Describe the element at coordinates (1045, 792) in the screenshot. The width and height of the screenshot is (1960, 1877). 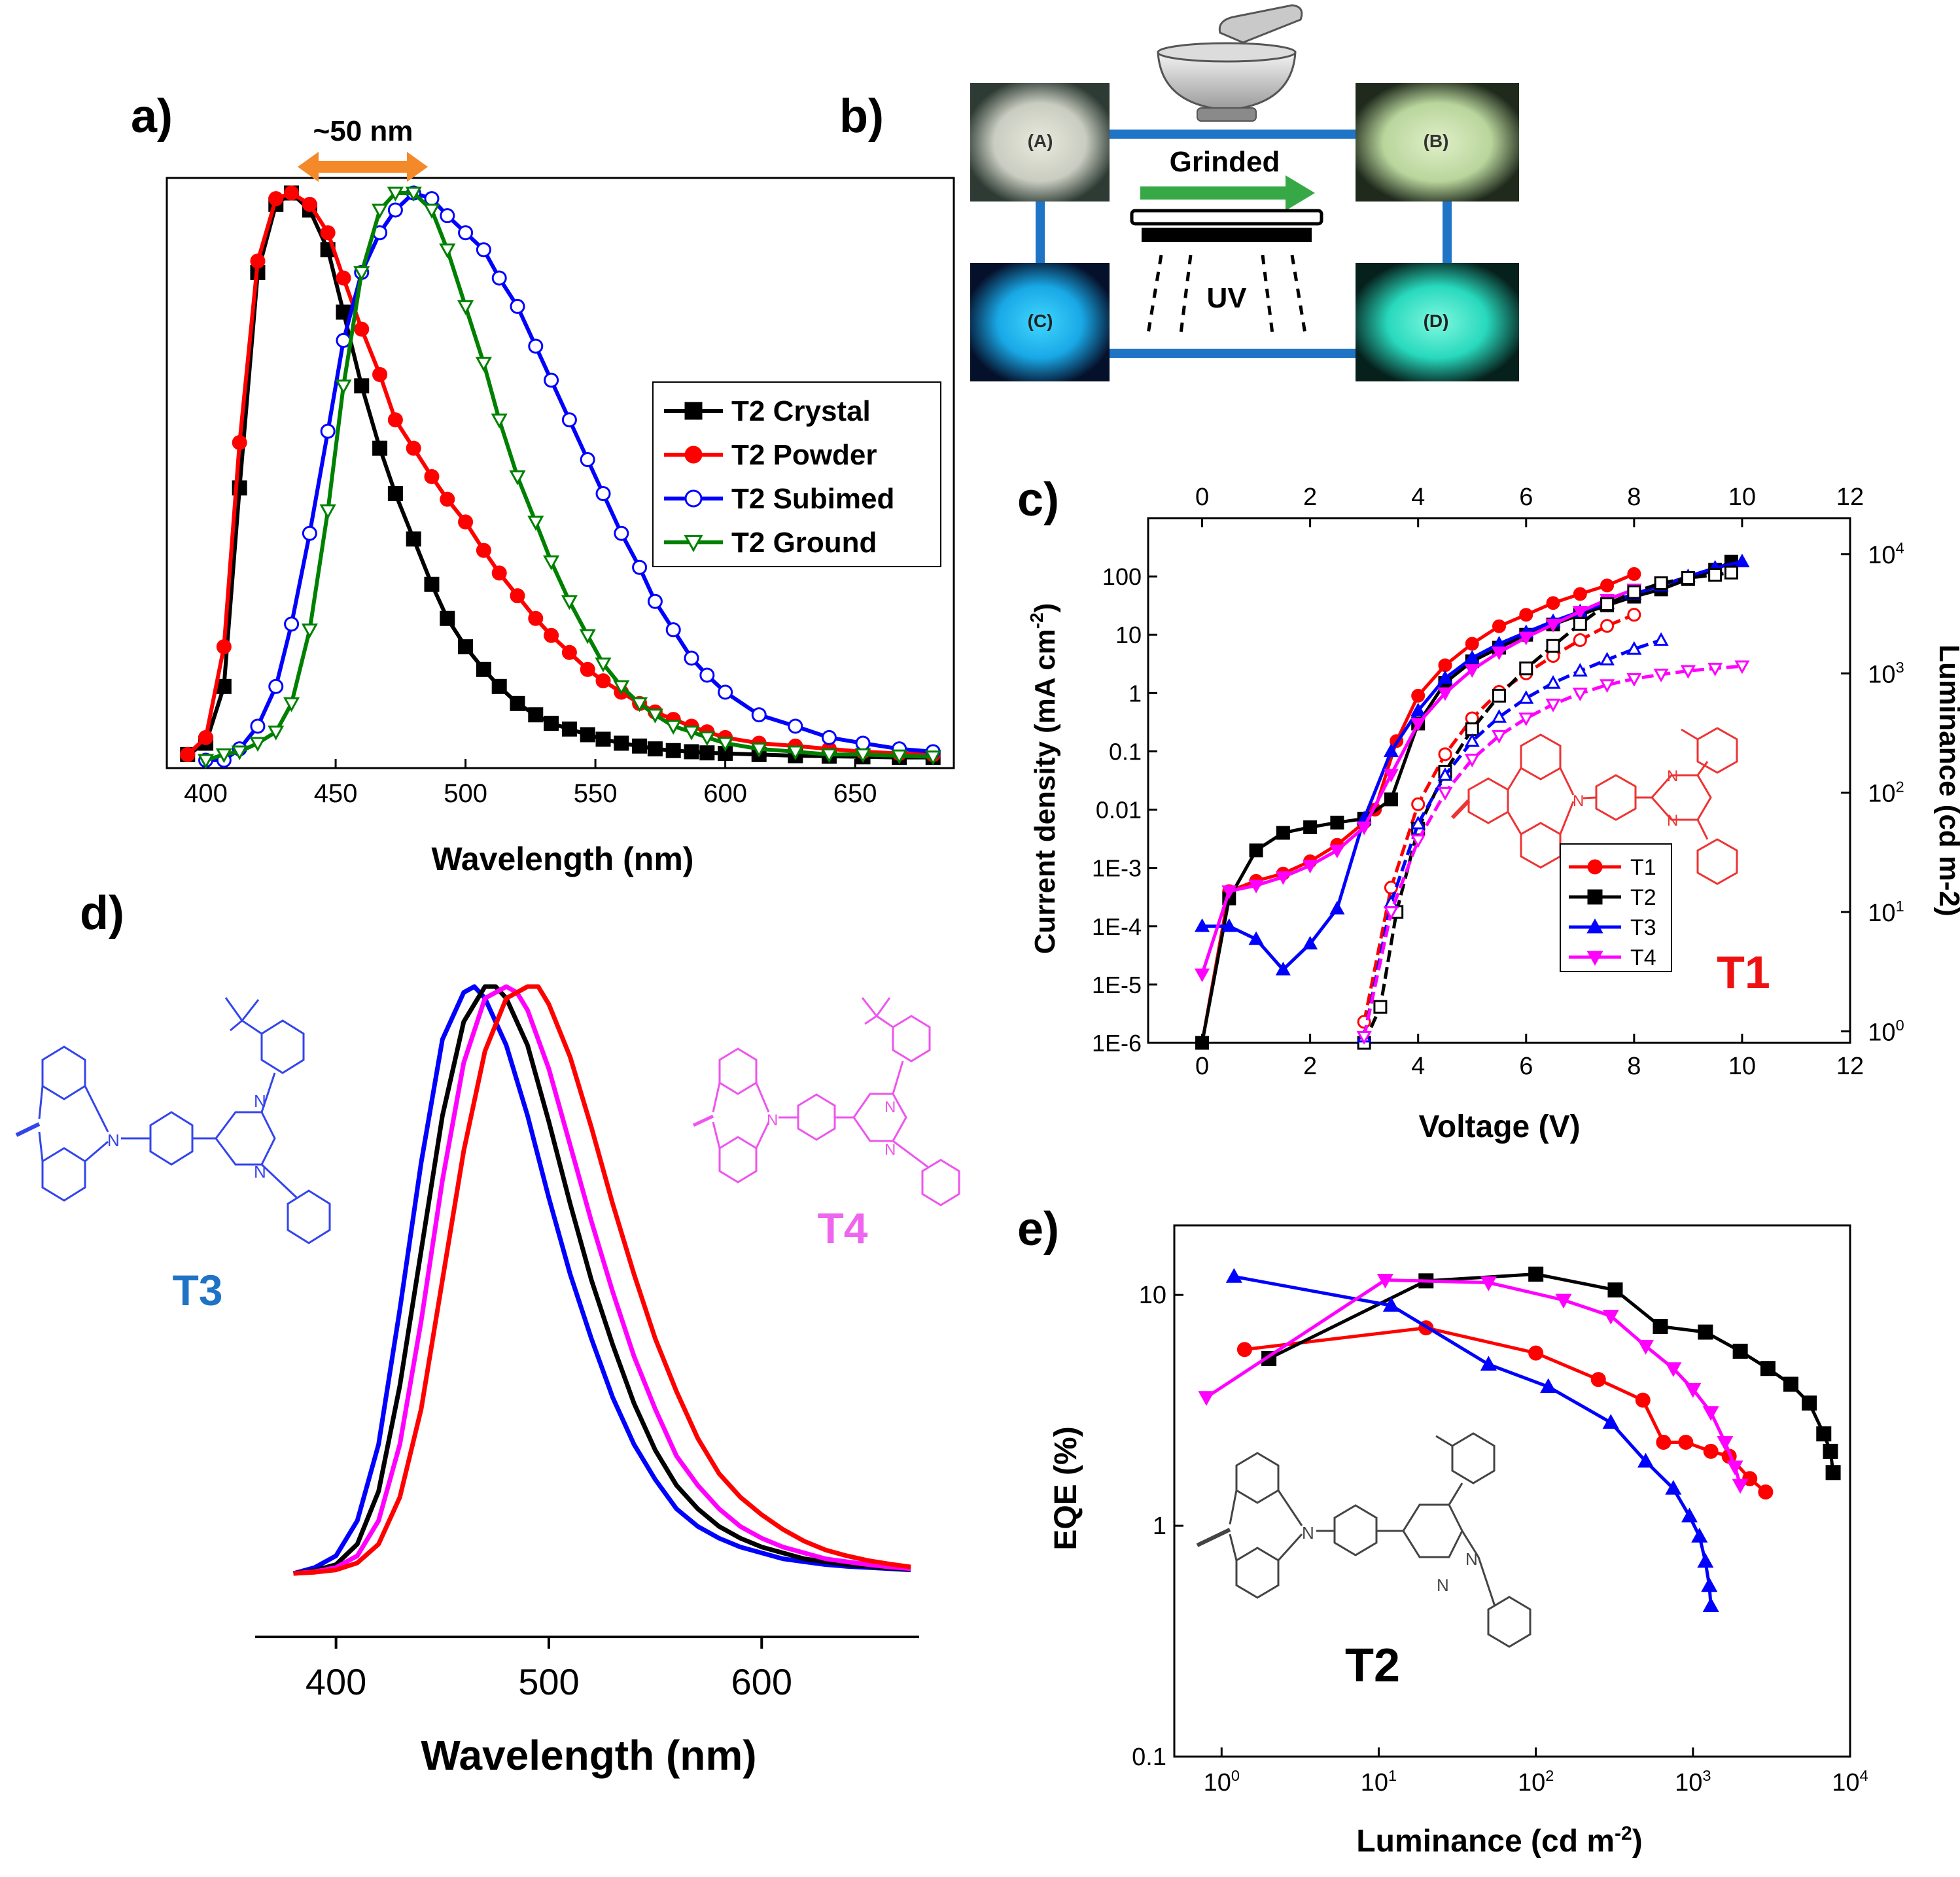
I see `chart-c-ylabel-main: Current density (mA cm` at that location.